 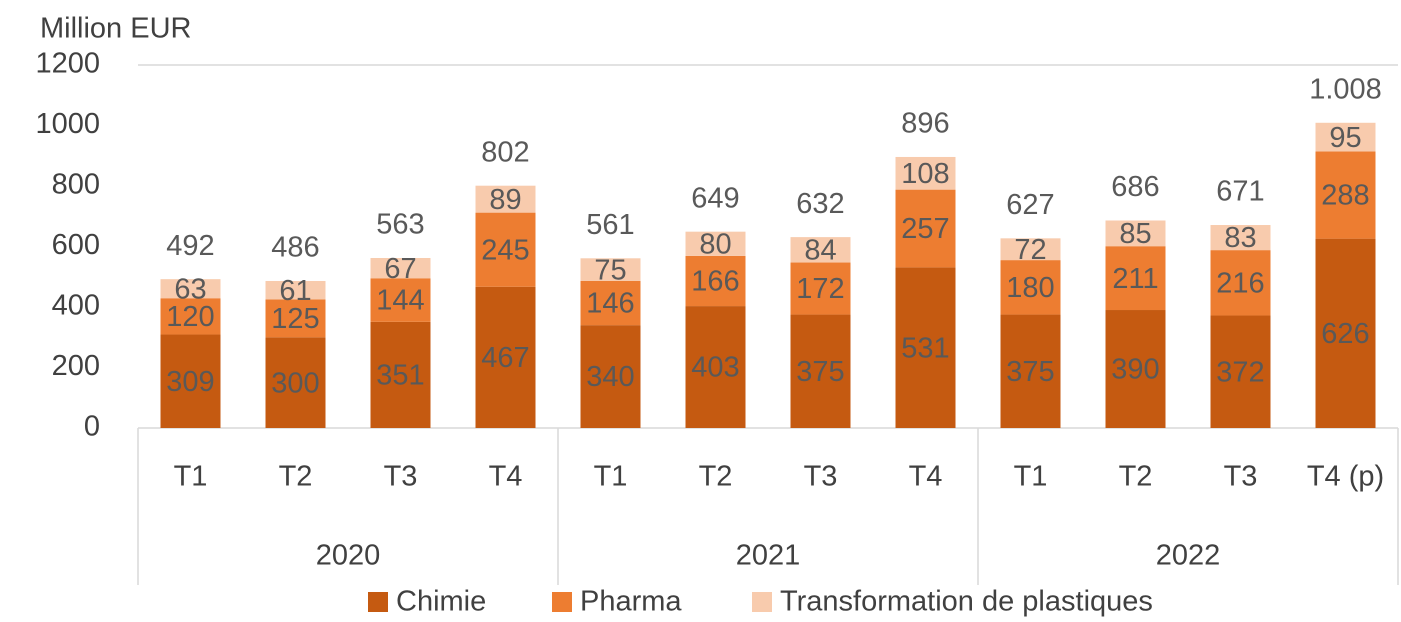 I want to click on data-label: 125, so click(x=295, y=319).